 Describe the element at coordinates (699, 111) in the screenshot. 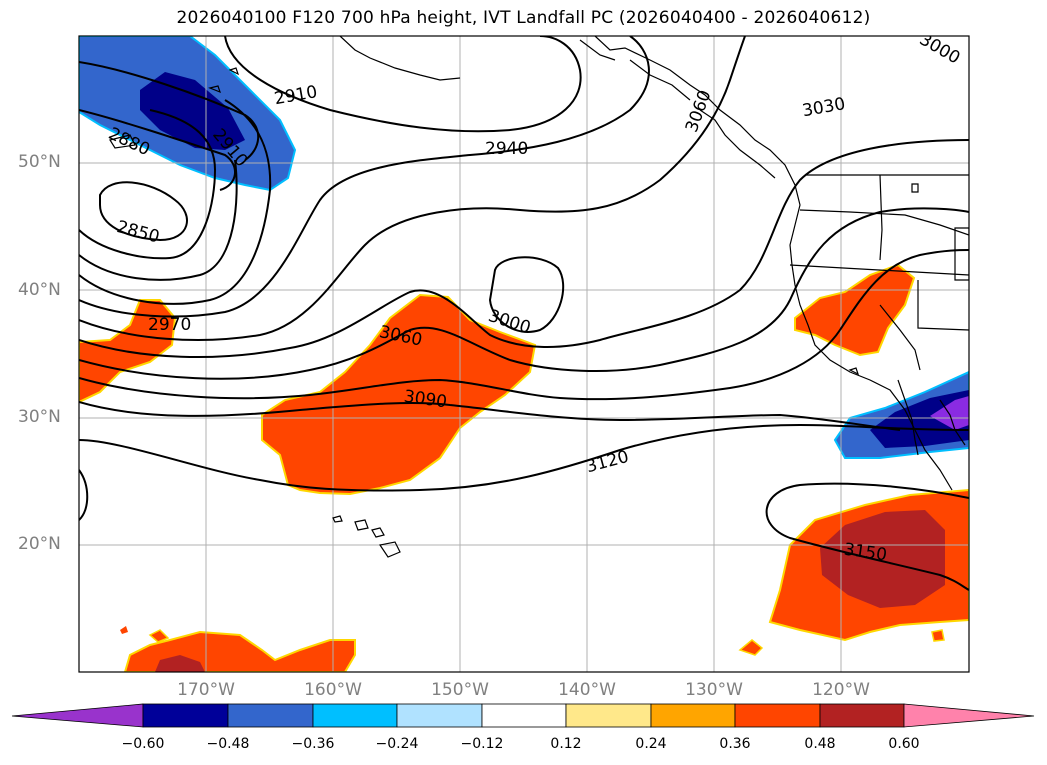

I see `contour-label: 3060` at that location.